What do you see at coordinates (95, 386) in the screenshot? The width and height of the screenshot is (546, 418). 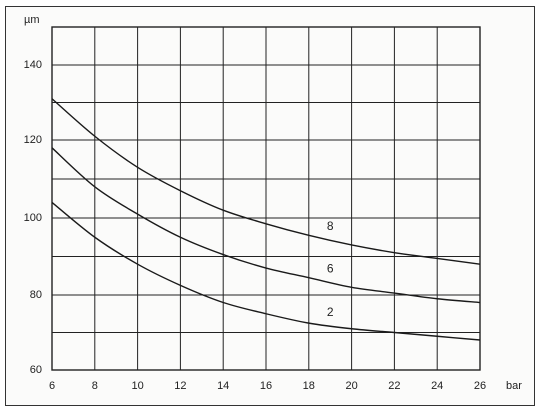 I see `x-tick-label: 8` at bounding box center [95, 386].